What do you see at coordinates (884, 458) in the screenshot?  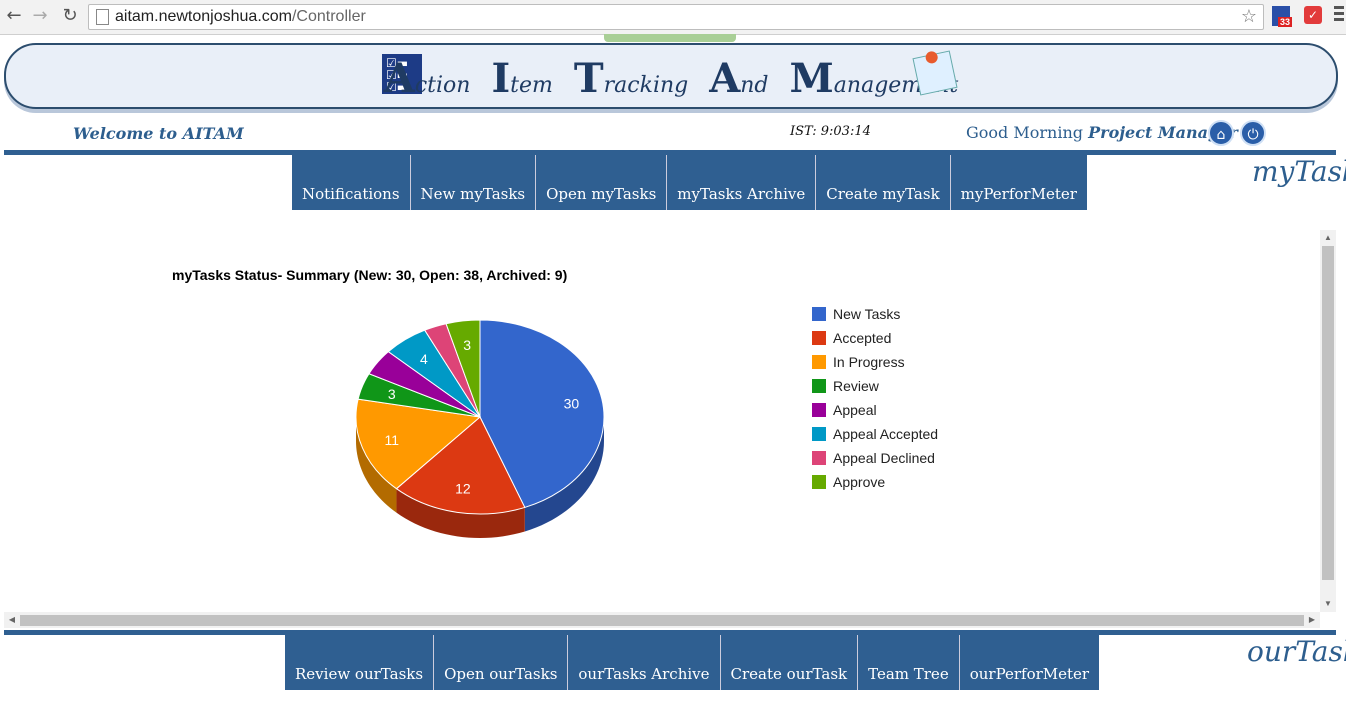 I see `legend-label: Appeal Declined` at bounding box center [884, 458].